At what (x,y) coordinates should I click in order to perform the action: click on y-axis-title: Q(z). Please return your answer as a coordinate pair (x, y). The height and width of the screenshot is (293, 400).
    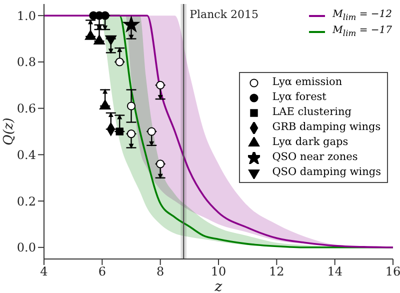
    Looking at the image, I should click on (9, 132).